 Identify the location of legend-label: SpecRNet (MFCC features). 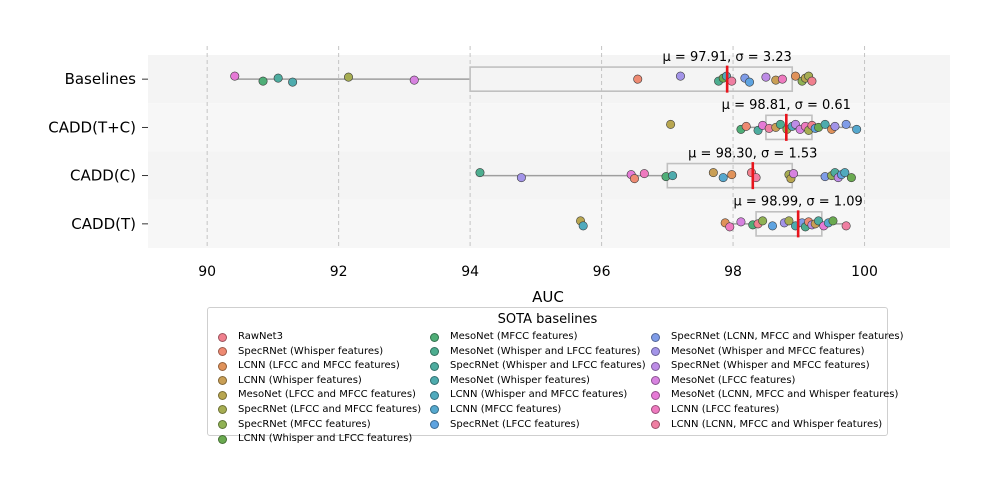
(304, 424).